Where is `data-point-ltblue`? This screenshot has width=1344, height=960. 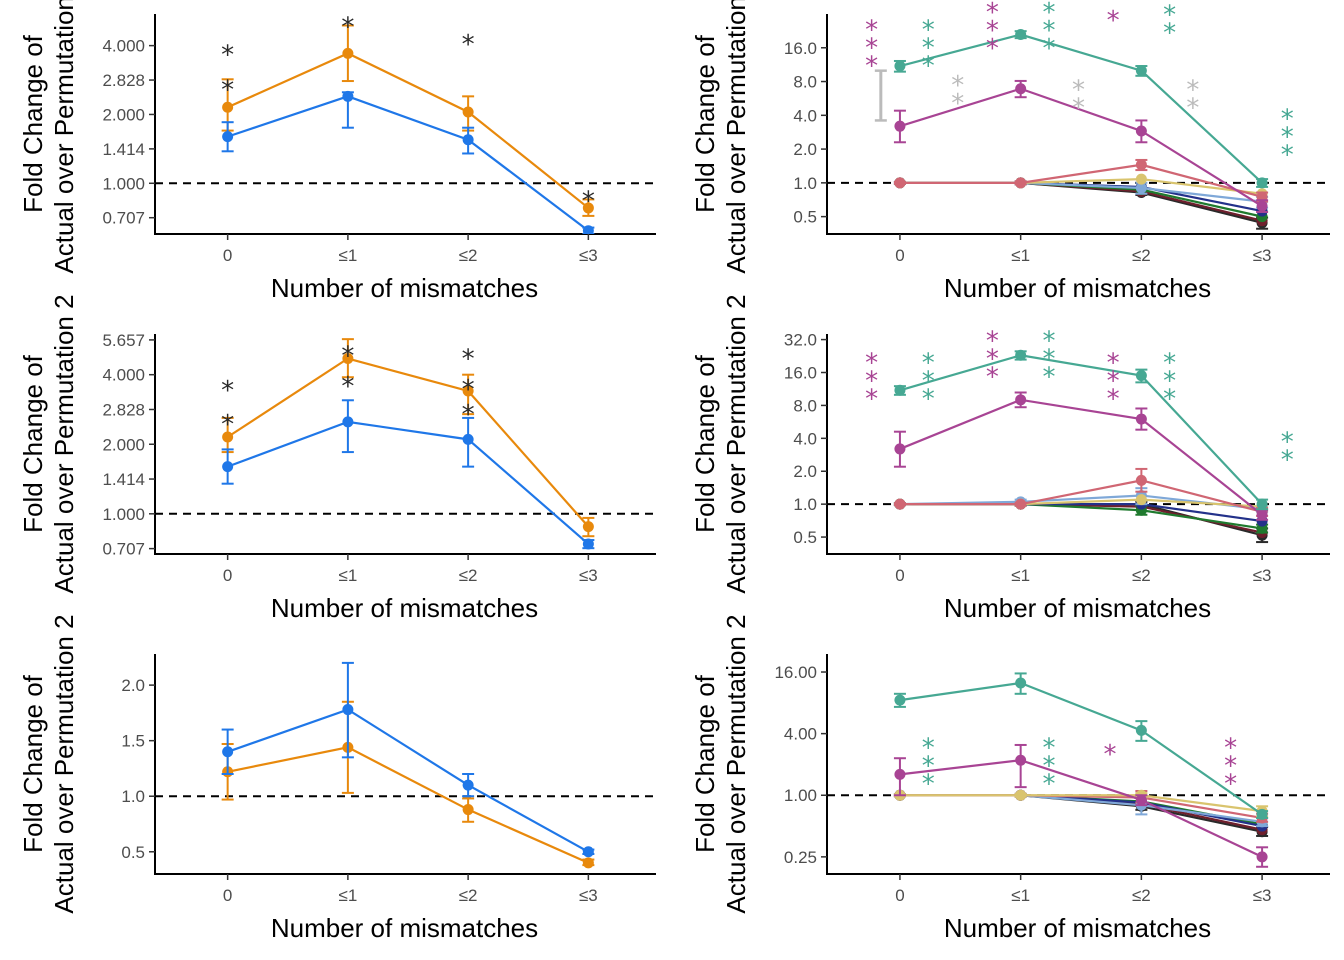
data-point-ltblue is located at coordinates (1141, 188).